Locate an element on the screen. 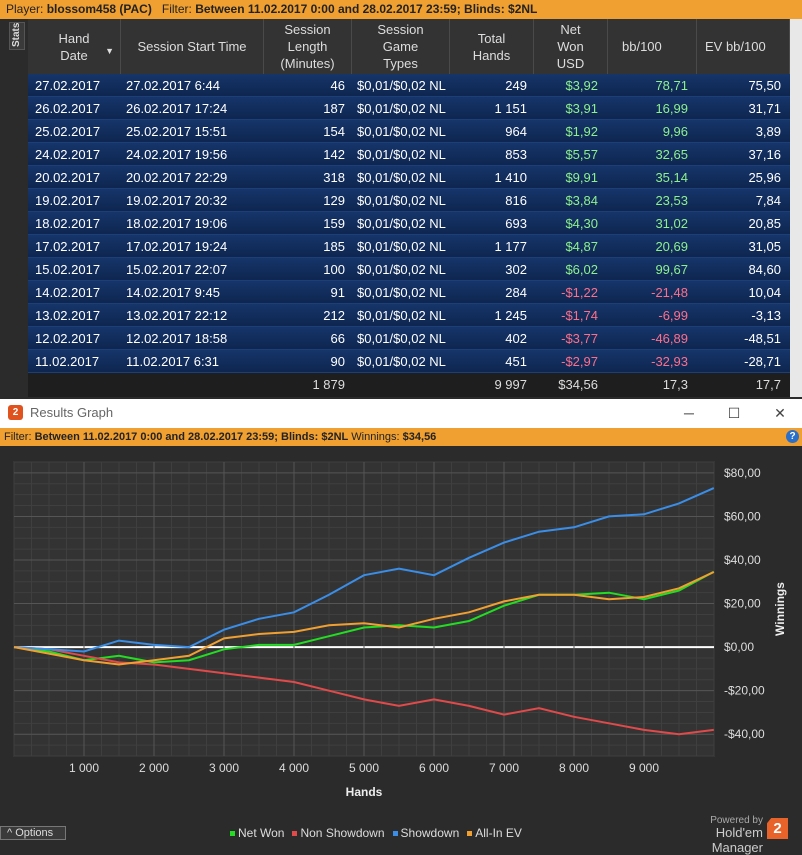 This screenshot has width=802, height=855. cell-ev: 84,60 is located at coordinates (764, 269).